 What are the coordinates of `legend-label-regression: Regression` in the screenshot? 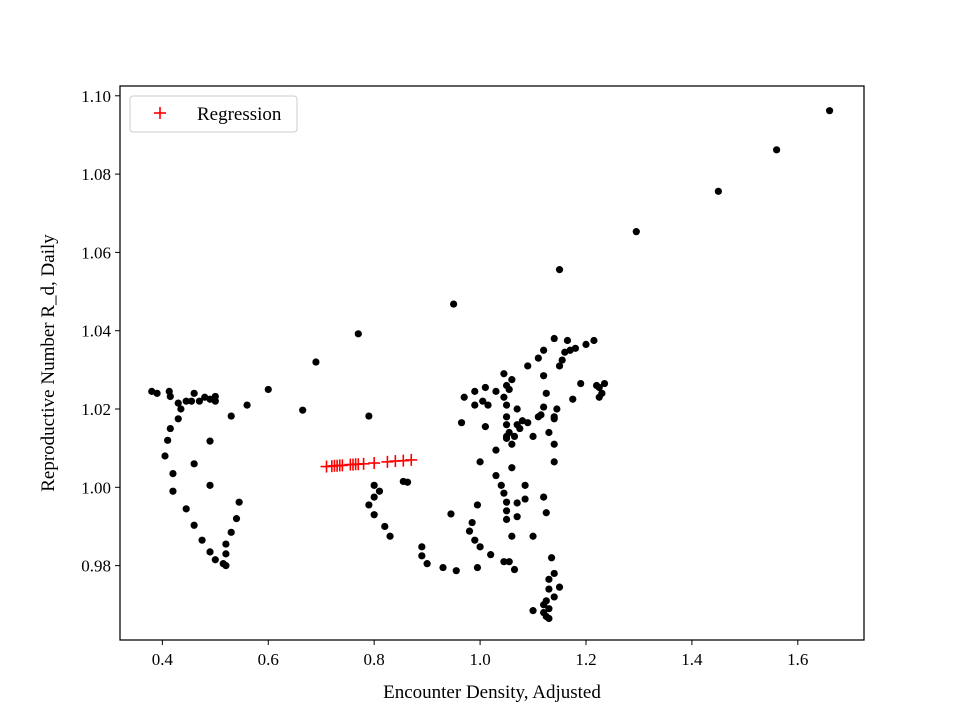 It's located at (239, 114).